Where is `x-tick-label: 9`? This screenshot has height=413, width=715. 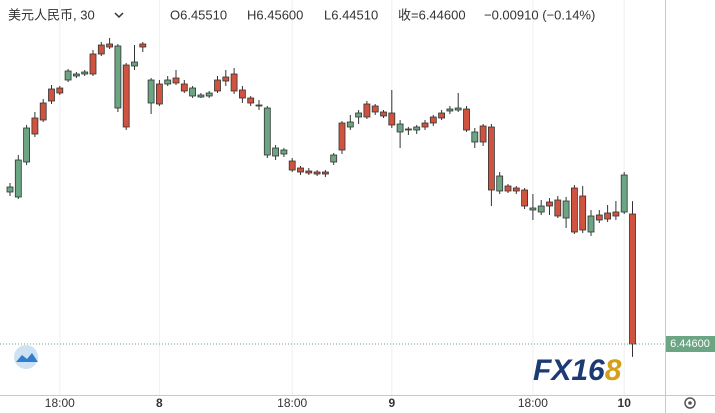 x-tick-label: 9 is located at coordinates (391, 403).